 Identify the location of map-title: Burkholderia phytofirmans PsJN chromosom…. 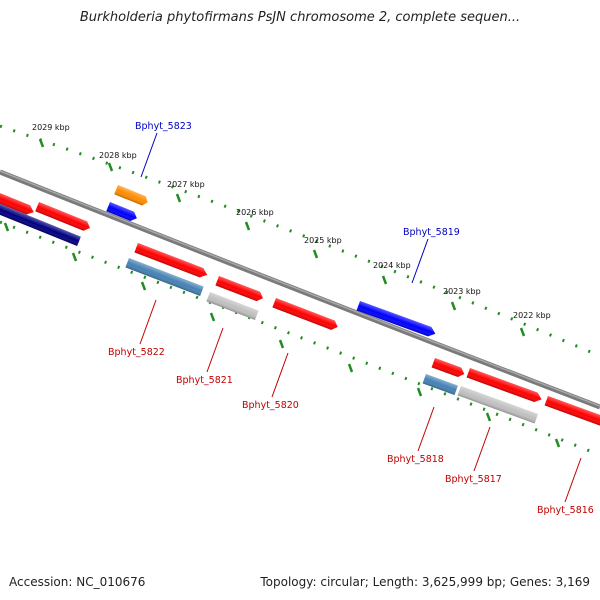
(300, 17).